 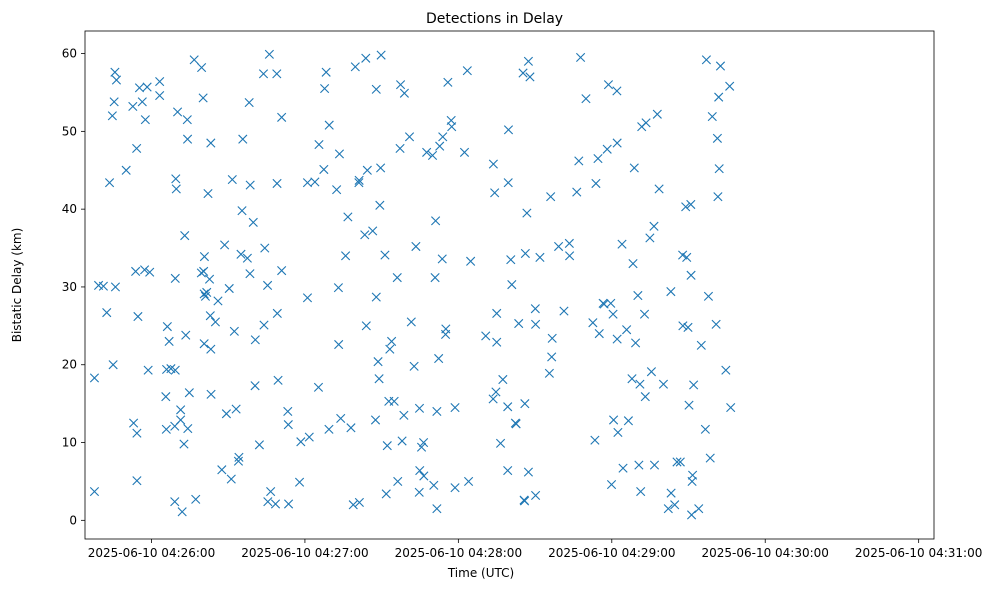 I want to click on x-tick-label: 2025-06-10 04:31:00, so click(x=918, y=553).